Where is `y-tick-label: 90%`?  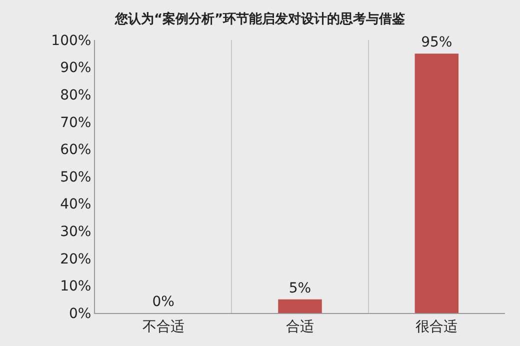 y-tick-label: 90% is located at coordinates (76, 68).